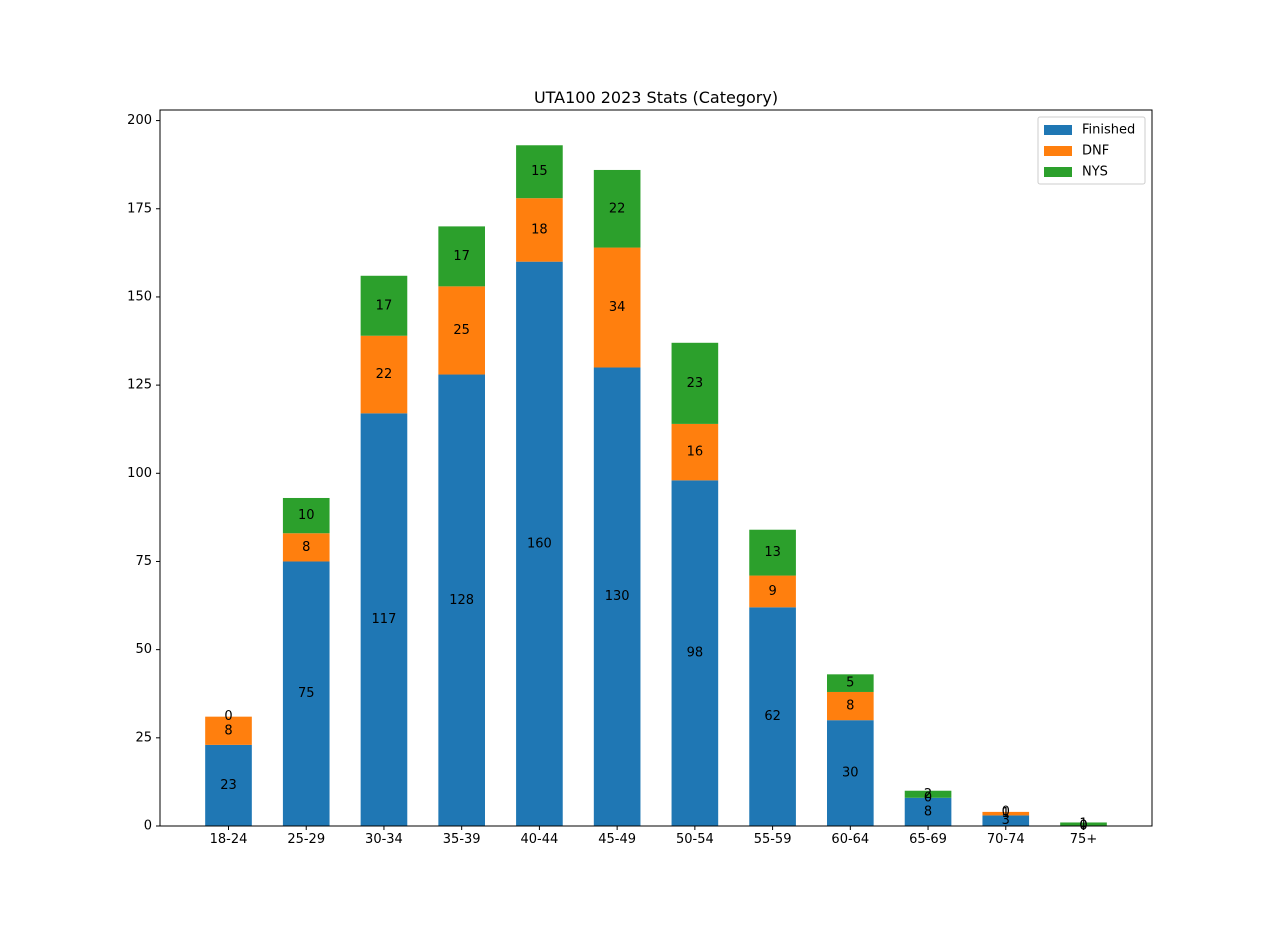  What do you see at coordinates (139, 120) in the screenshot?
I see `y-tick-label: 200` at bounding box center [139, 120].